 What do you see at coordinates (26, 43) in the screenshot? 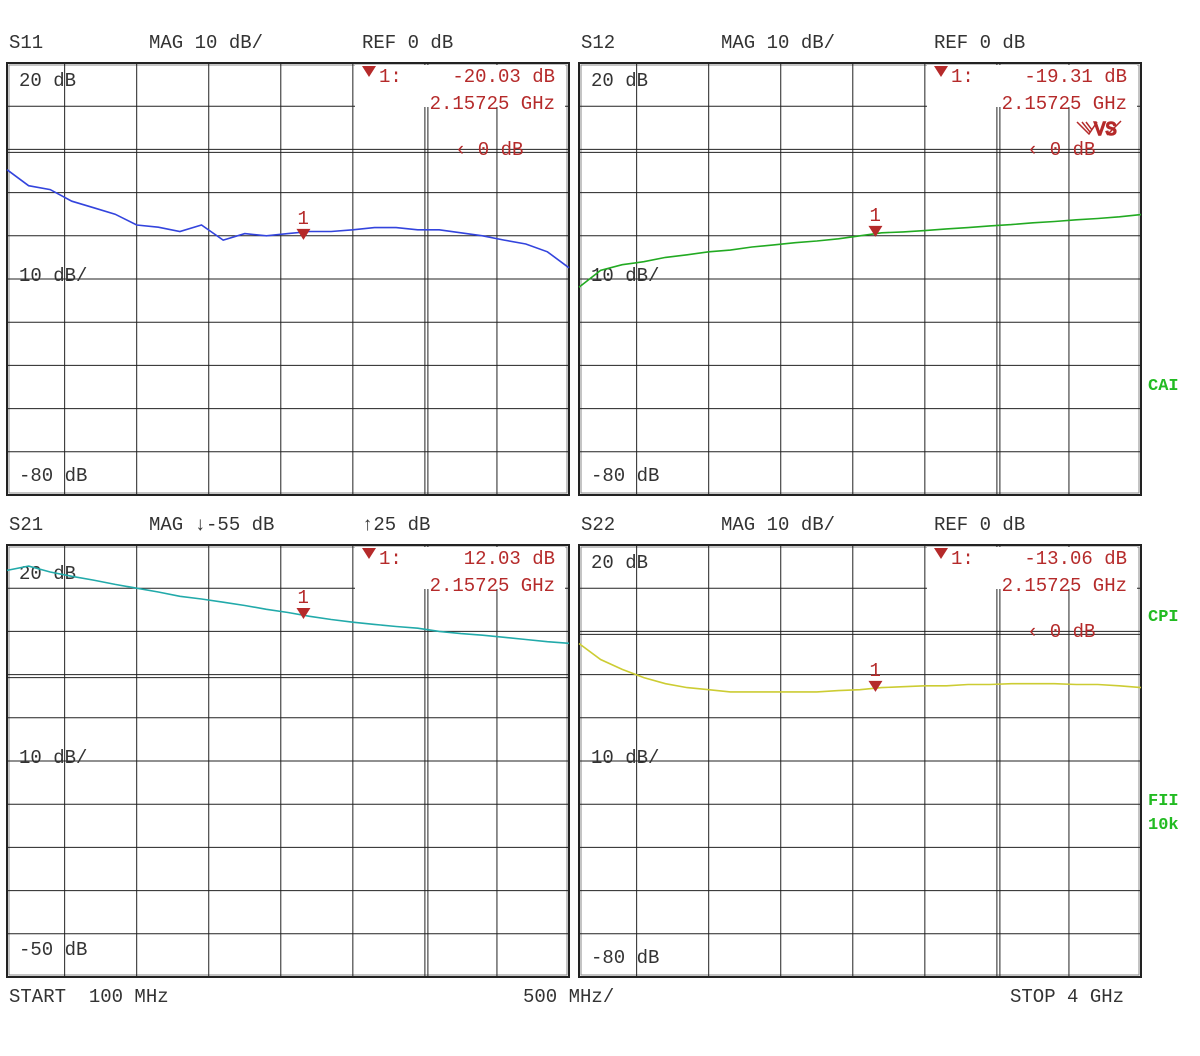
I see `parameter-label: S11` at bounding box center [26, 43].